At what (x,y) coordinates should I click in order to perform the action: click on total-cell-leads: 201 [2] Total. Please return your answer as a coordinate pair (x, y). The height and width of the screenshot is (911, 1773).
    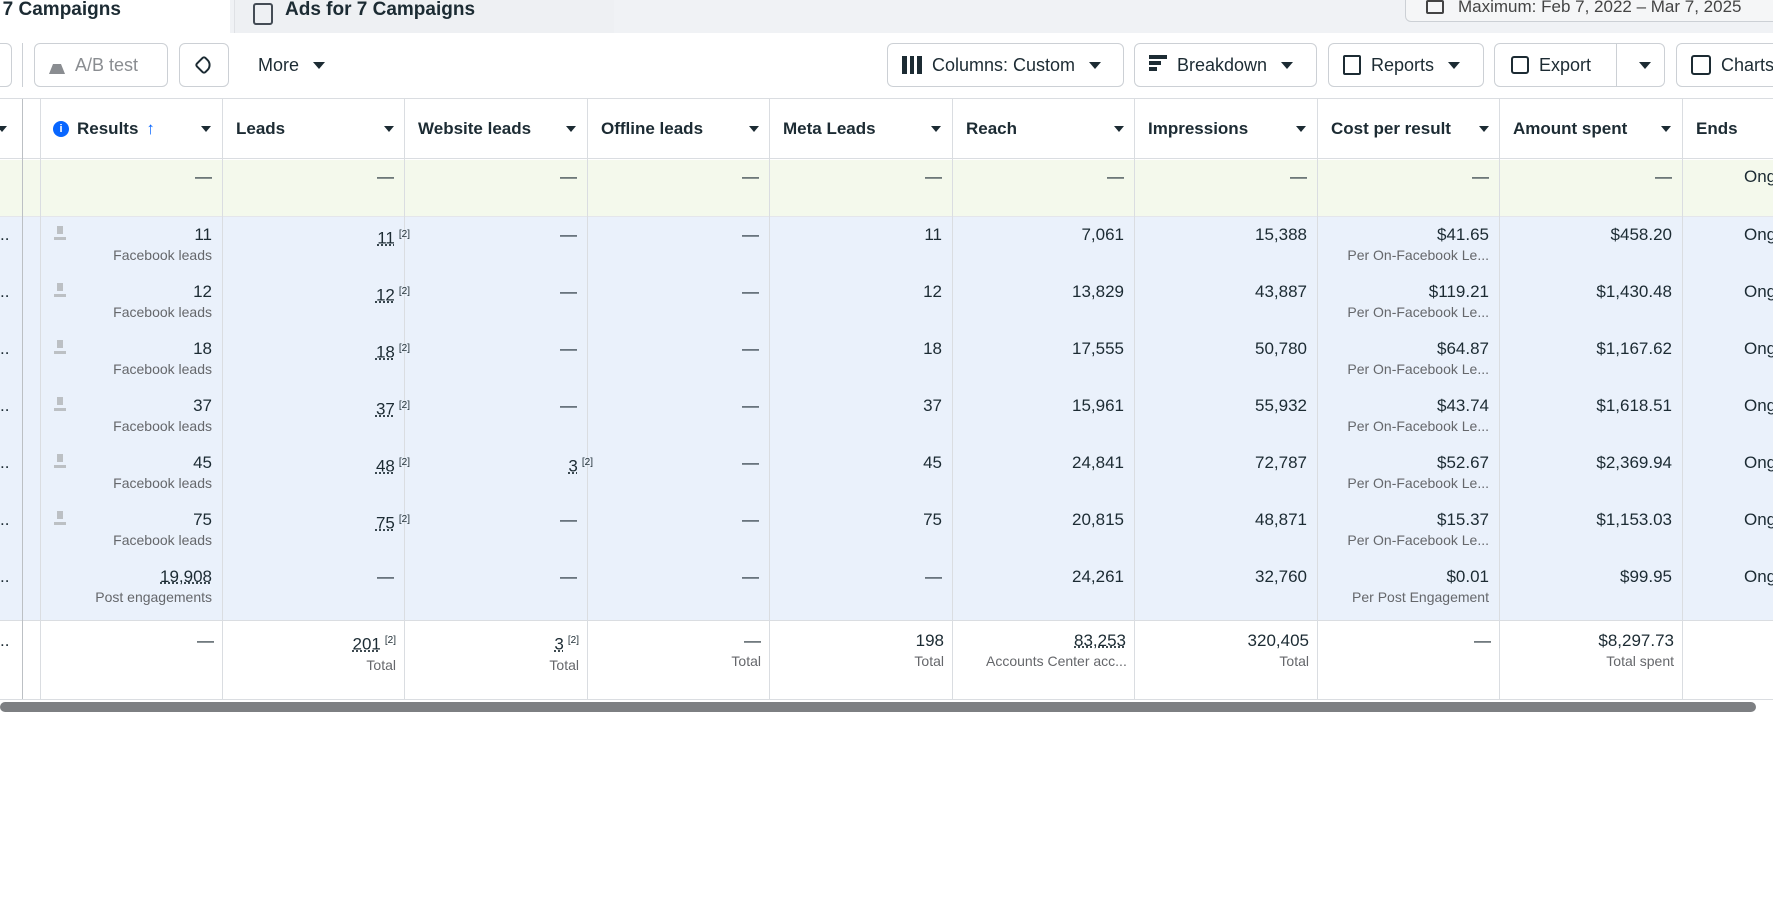
    Looking at the image, I should click on (311, 652).